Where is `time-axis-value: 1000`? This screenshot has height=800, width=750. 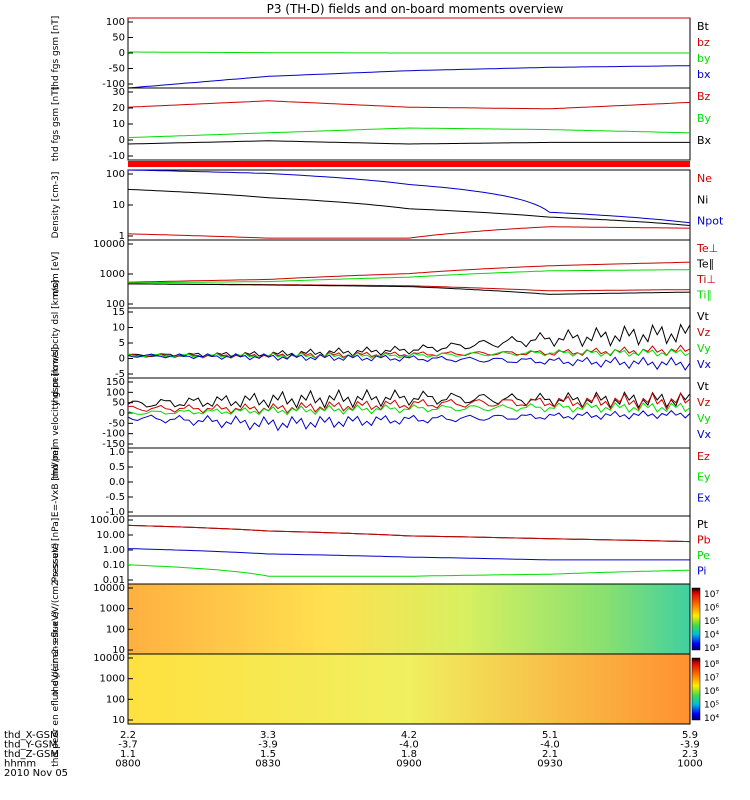
time-axis-value: 1000 is located at coordinates (689, 764).